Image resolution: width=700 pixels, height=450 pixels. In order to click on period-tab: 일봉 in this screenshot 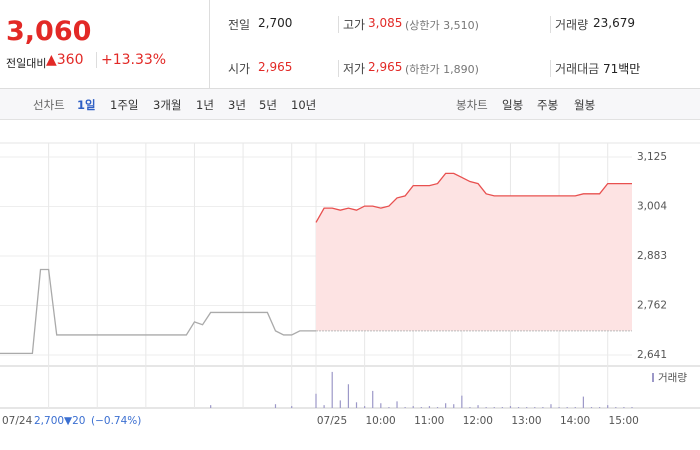, I will do `click(513, 105)`.